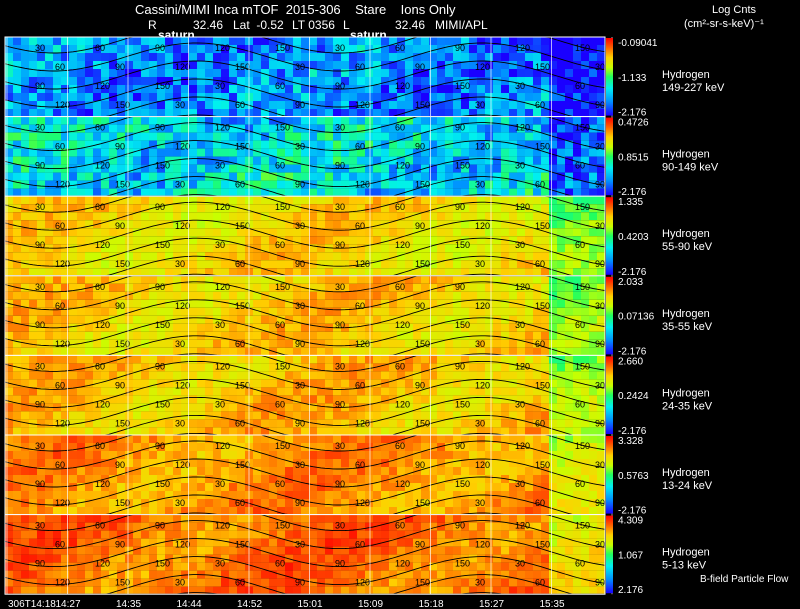 The image size is (800, 609). What do you see at coordinates (189, 604) in the screenshot?
I see `x-tick-label: 14:44` at bounding box center [189, 604].